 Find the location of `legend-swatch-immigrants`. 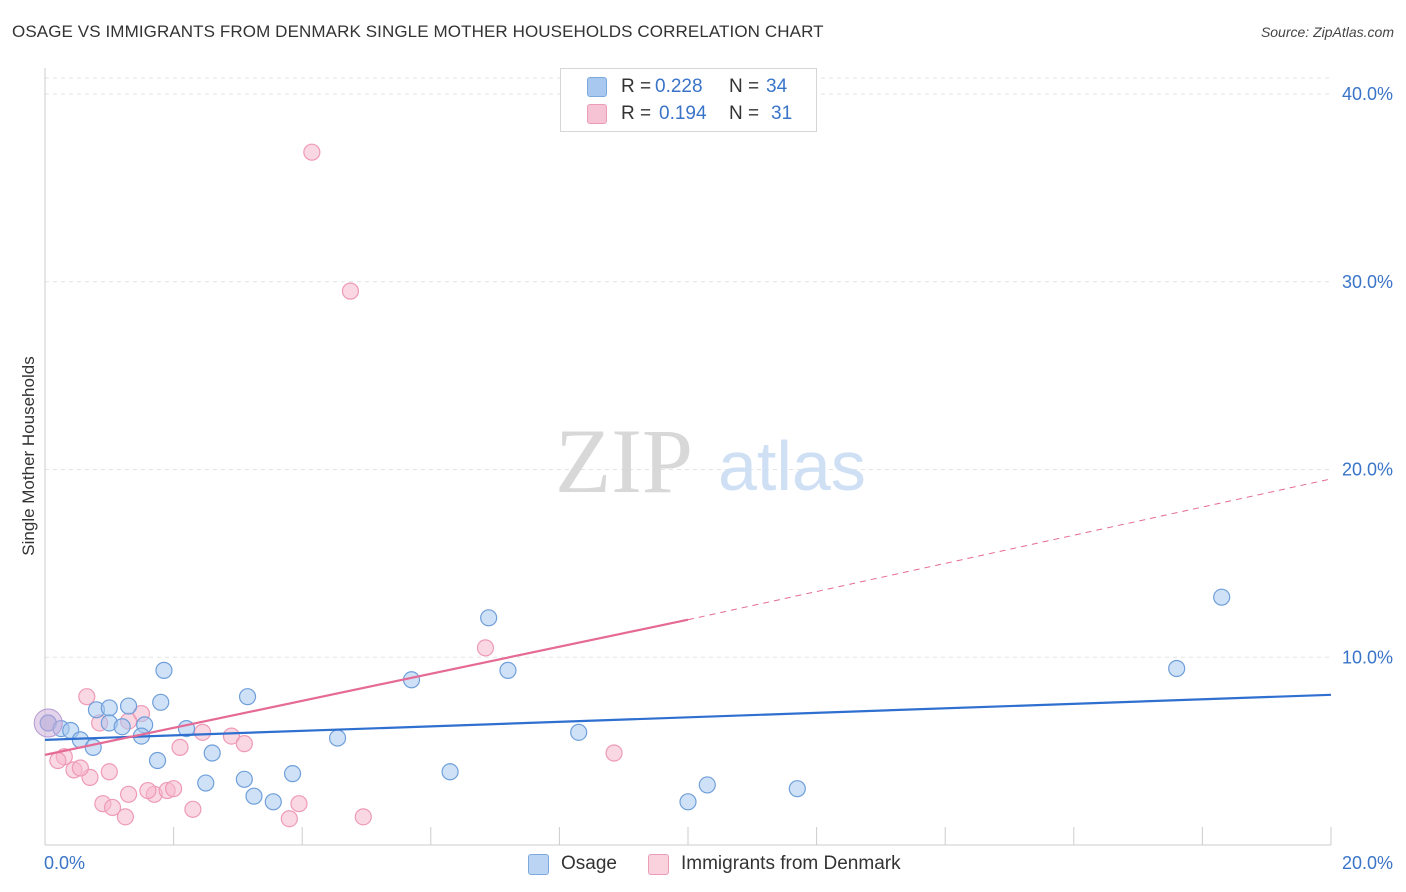

legend-swatch-immigrants is located at coordinates (597, 114).